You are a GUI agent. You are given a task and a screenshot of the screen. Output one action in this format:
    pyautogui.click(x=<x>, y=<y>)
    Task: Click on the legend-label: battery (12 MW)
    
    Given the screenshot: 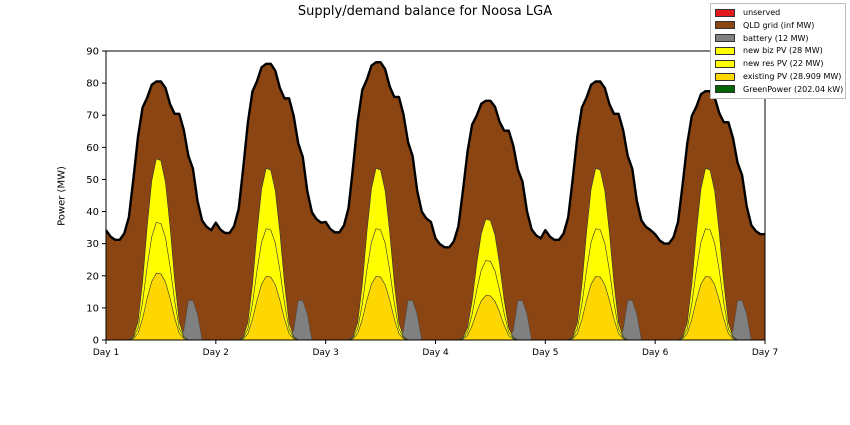 What is the action you would take?
    pyautogui.click(x=776, y=38)
    